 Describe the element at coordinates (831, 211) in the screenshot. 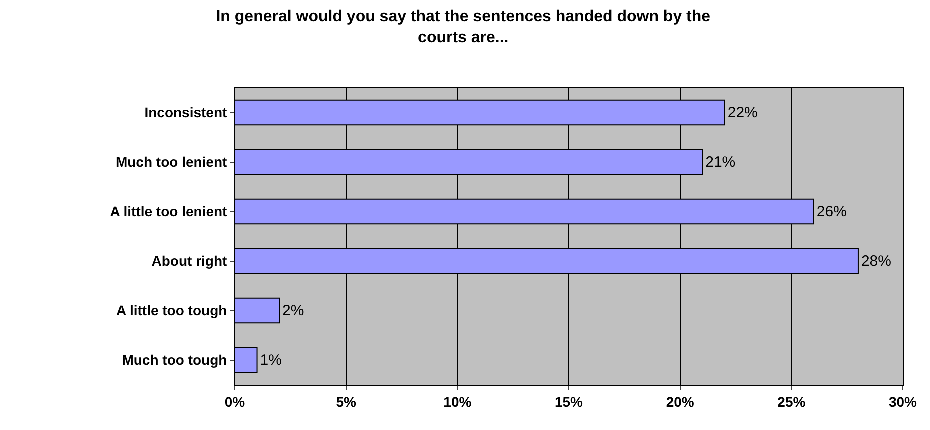

I see `data-label: 26%` at that location.